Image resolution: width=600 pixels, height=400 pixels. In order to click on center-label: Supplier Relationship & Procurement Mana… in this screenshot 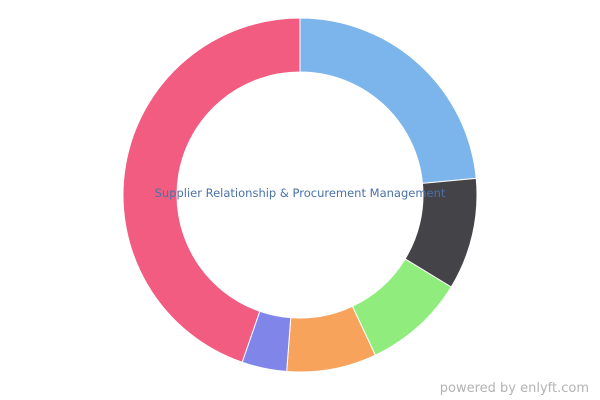, I will do `click(300, 193)`.